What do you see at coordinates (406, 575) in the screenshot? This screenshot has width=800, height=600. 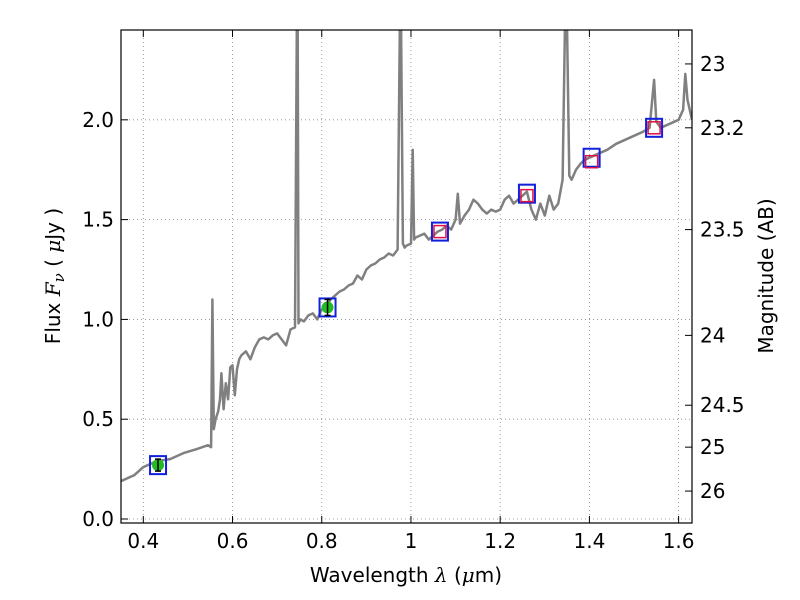 I see `x-axis-title: Wavelength λ (μm)` at bounding box center [406, 575].